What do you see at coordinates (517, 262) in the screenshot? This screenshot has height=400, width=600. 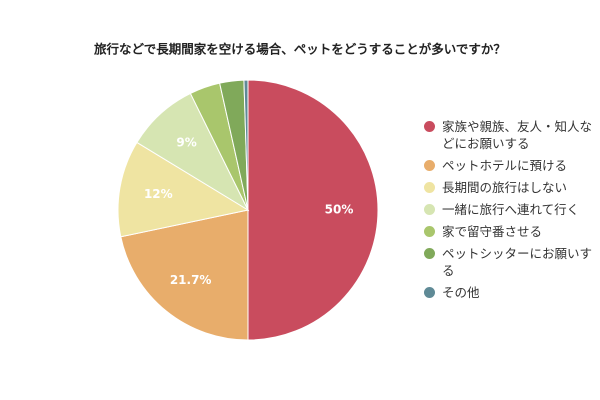 I see `legend-label: ペットシッターにお願いする` at bounding box center [517, 262].